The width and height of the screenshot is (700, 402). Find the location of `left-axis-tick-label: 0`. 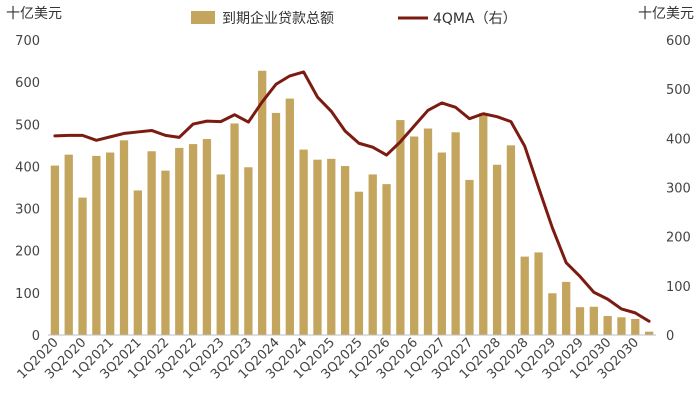

left-axis-tick-label: 0 is located at coordinates (36, 336).